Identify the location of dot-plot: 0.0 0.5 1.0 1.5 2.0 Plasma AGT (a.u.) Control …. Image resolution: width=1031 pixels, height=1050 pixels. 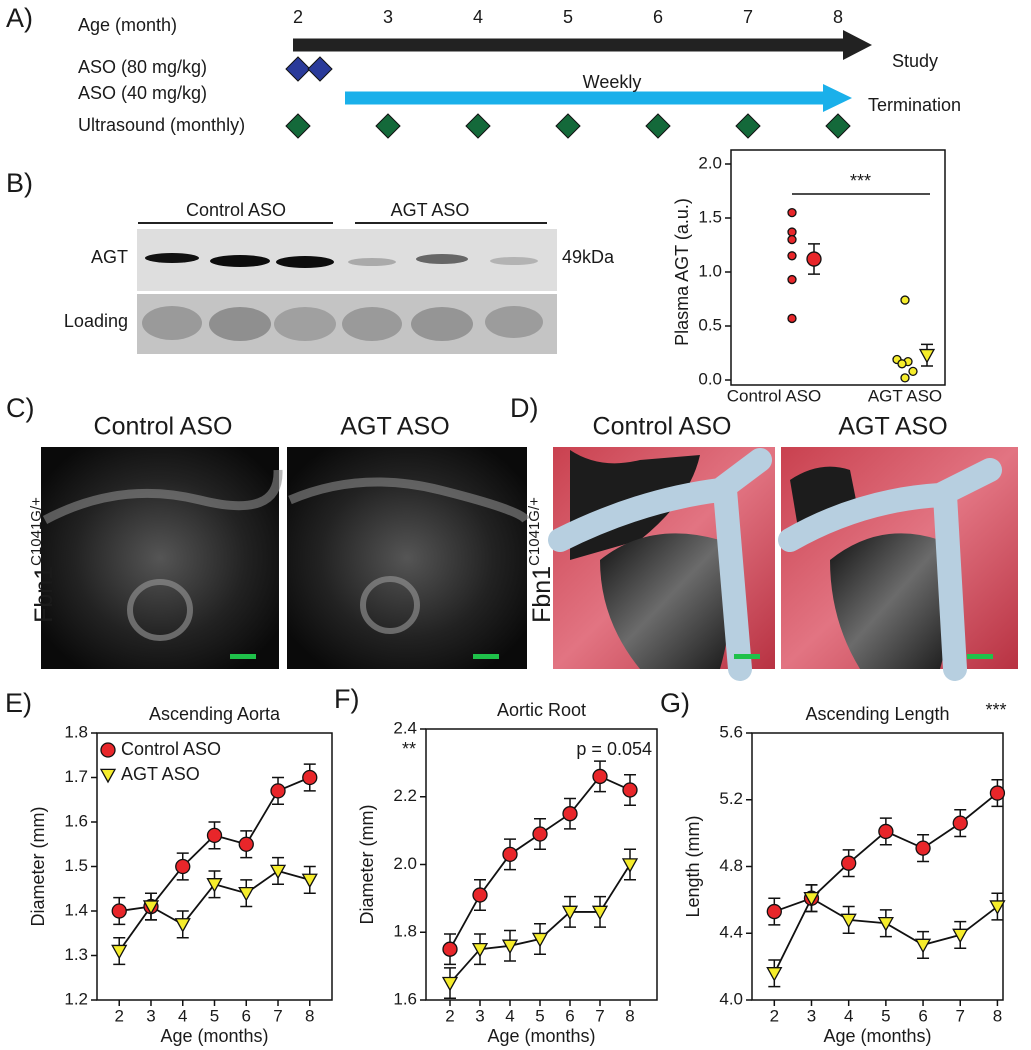
(809, 277).